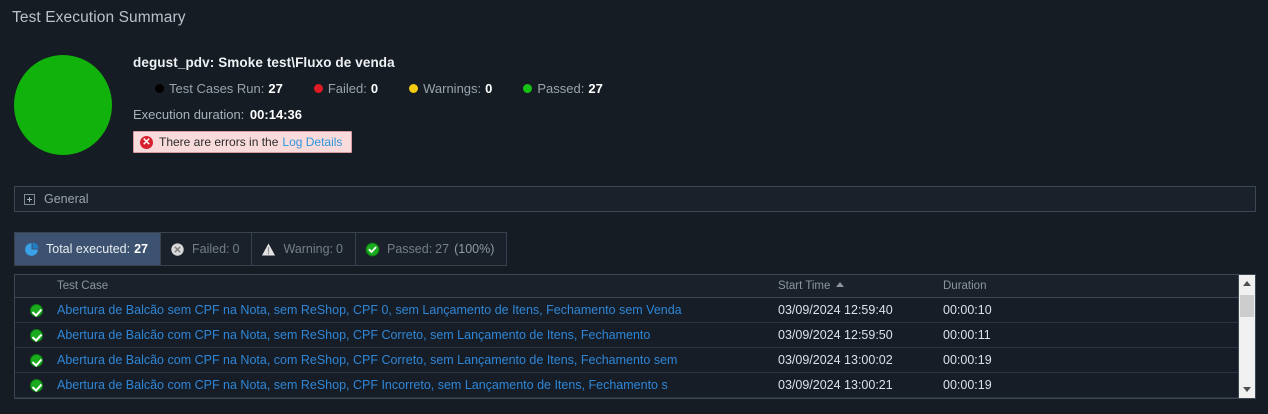  I want to click on execution-duration: Execution duration: 00:14:36, so click(695, 114).